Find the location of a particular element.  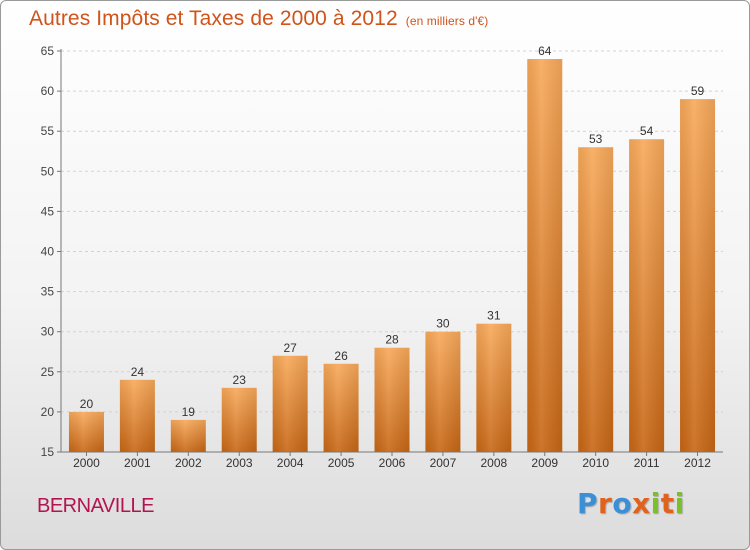

x-tick-label: 2007 is located at coordinates (443, 463).